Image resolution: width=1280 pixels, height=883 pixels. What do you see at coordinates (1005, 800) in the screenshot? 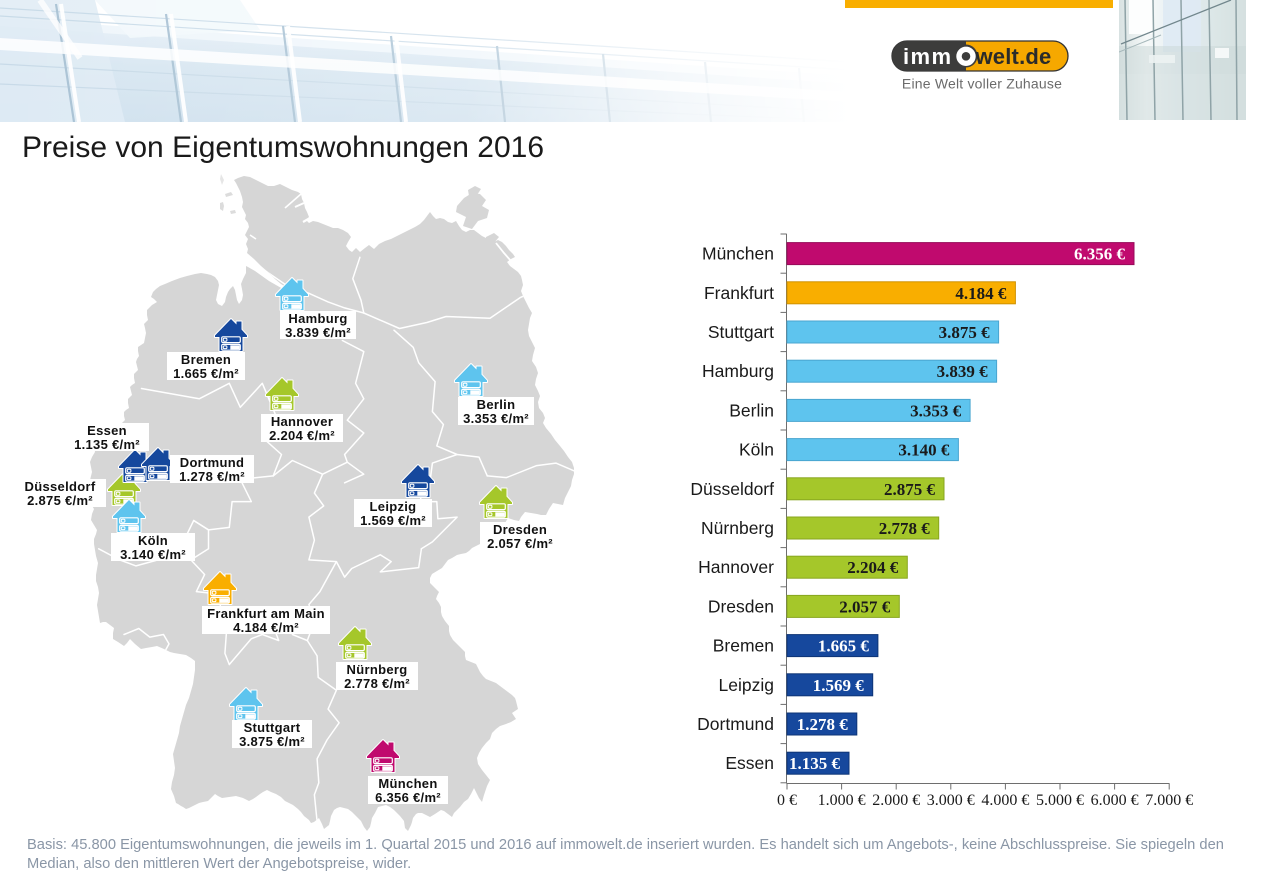
I see `svg-text: 4.000 €` at bounding box center [1005, 800].